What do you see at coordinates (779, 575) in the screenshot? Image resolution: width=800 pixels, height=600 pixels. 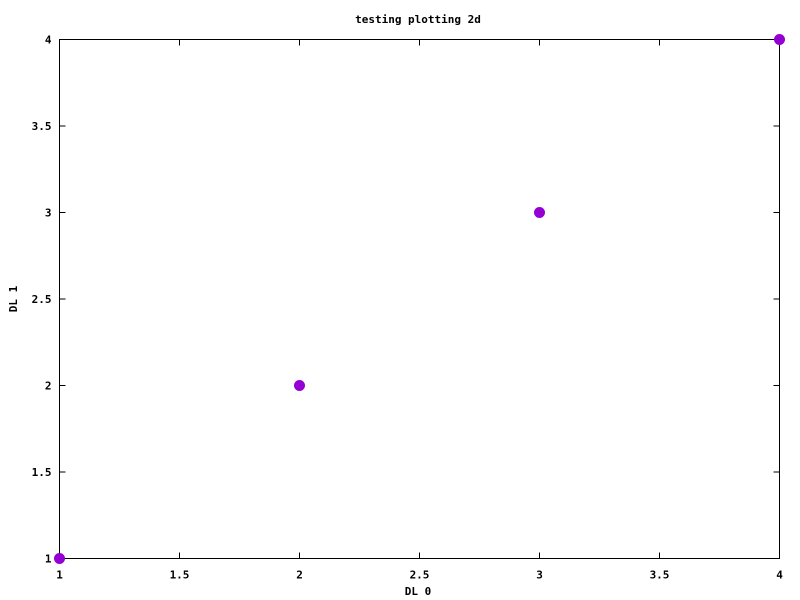 I see `x-tick-label: 4` at bounding box center [779, 575].